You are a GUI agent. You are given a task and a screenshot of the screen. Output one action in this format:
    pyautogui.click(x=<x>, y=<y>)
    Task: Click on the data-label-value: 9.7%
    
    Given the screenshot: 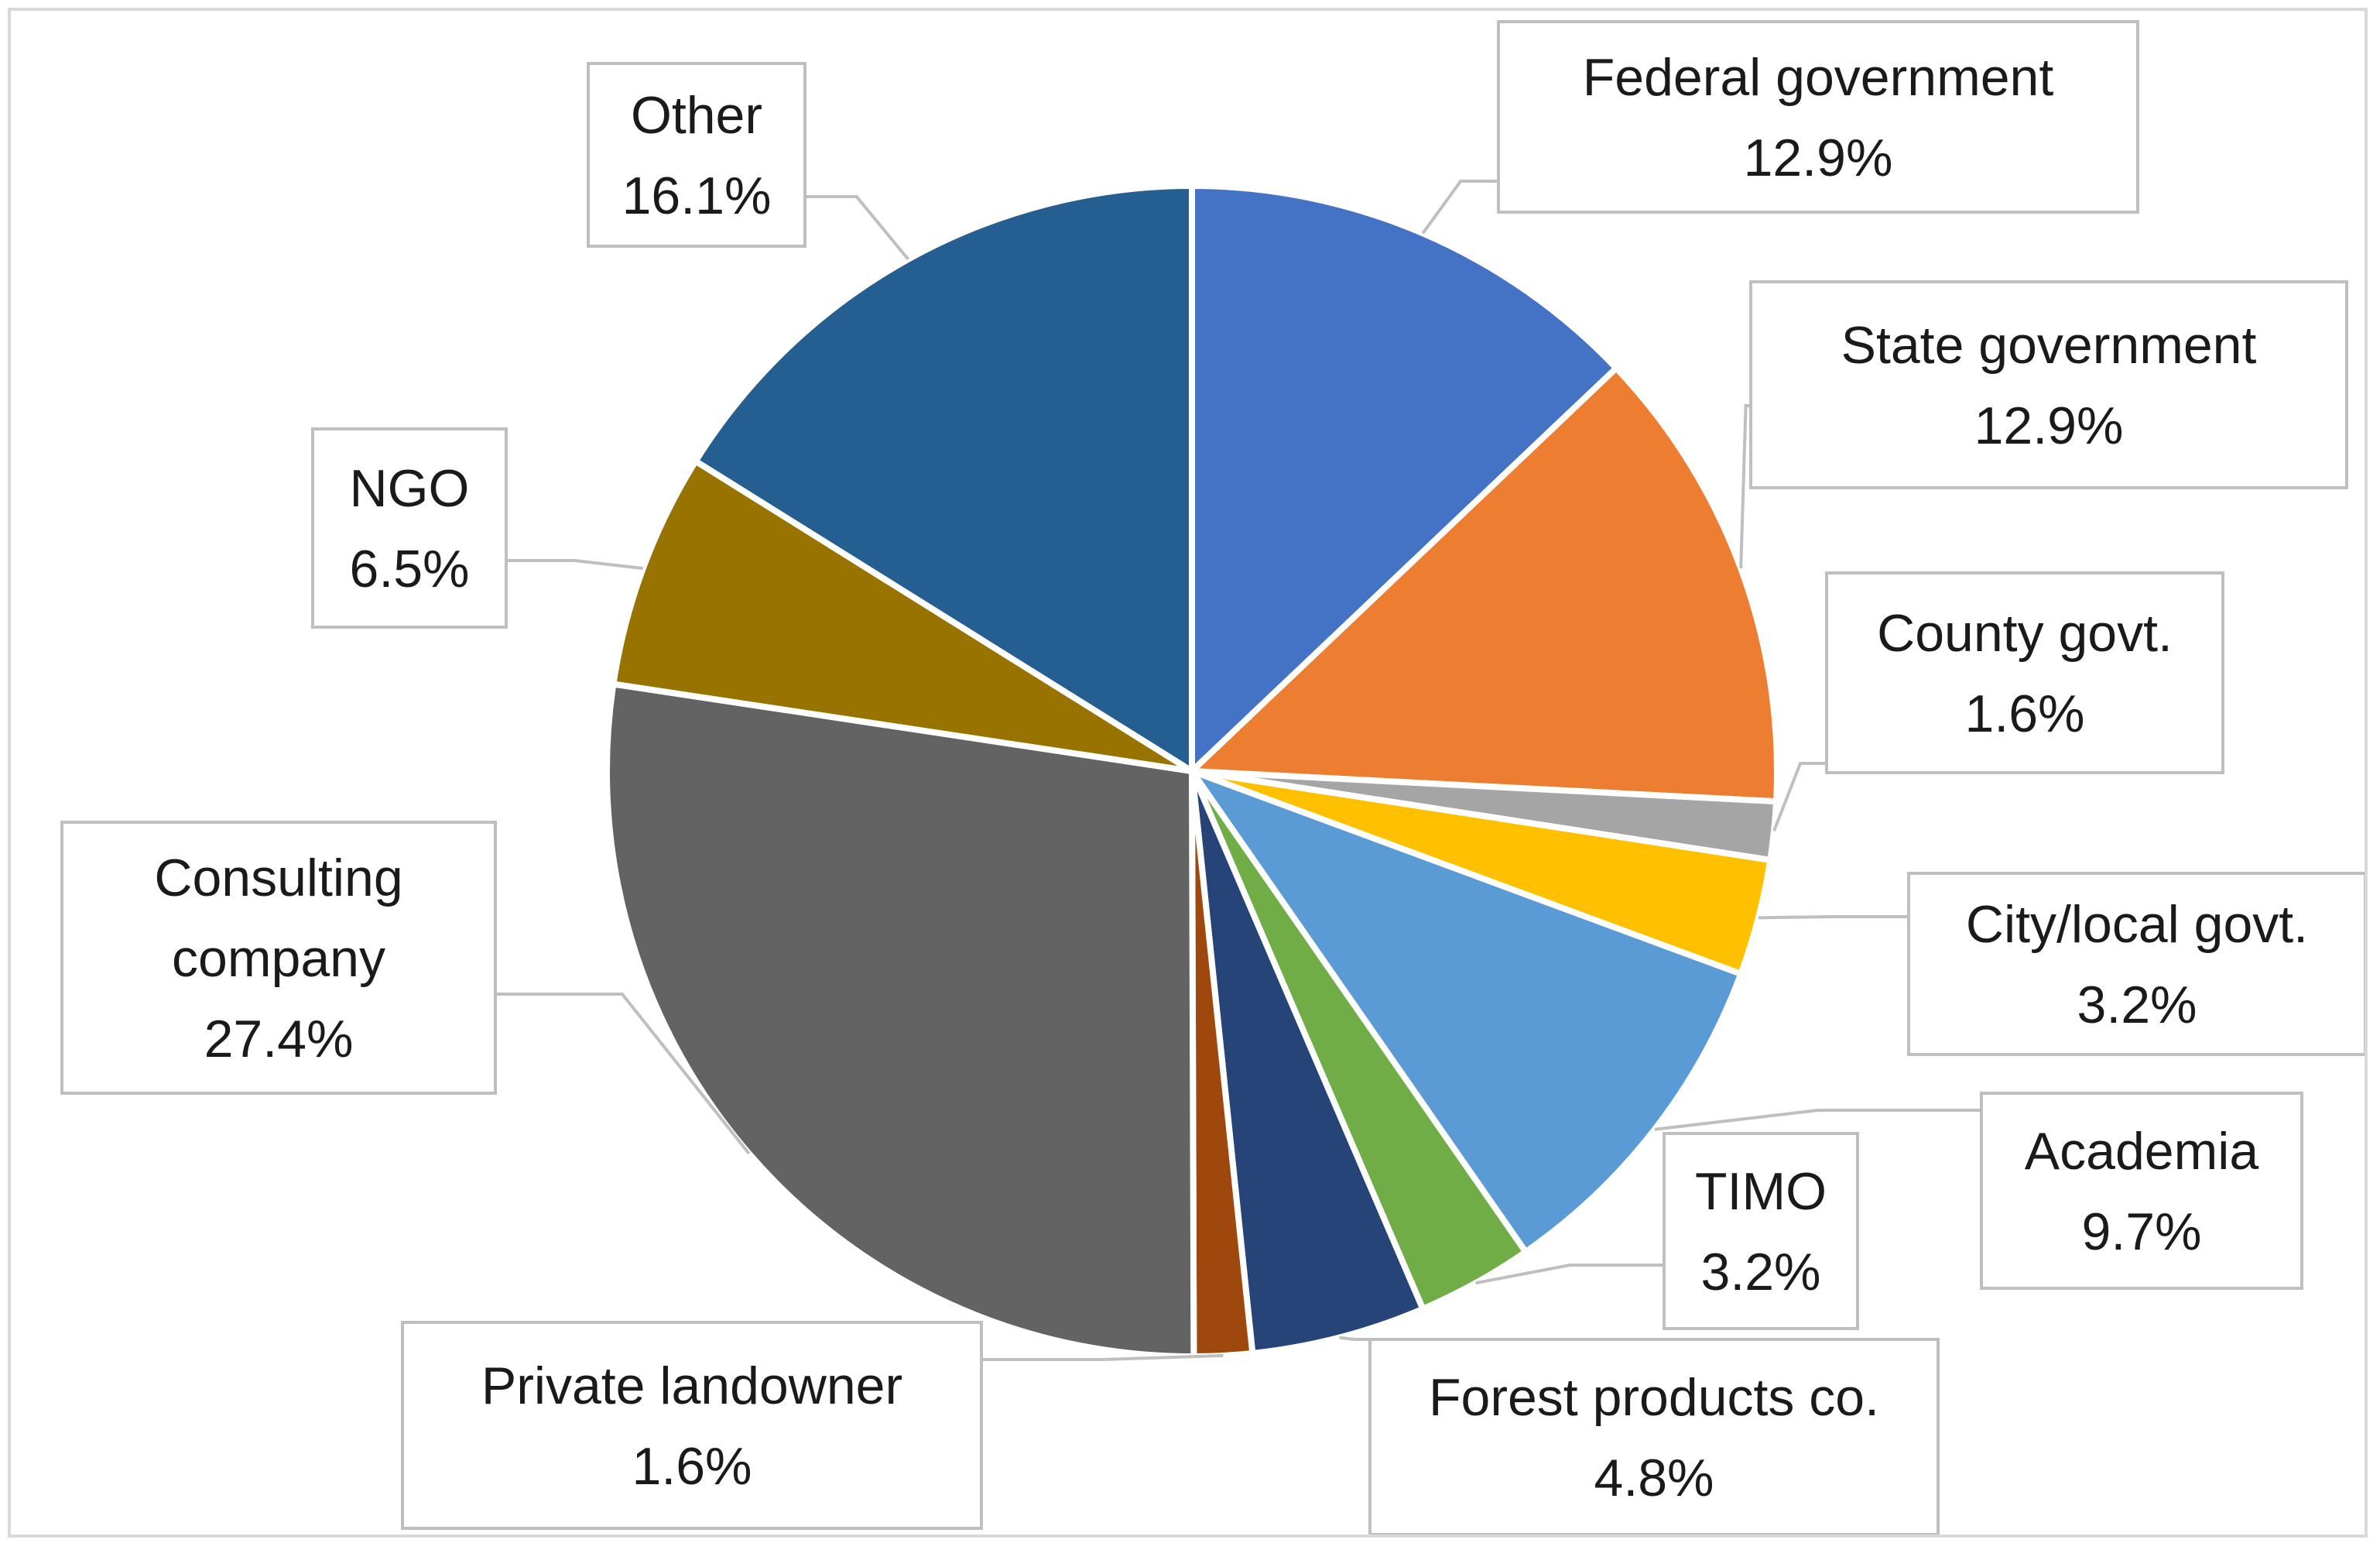 What is the action you would take?
    pyautogui.click(x=2142, y=1231)
    